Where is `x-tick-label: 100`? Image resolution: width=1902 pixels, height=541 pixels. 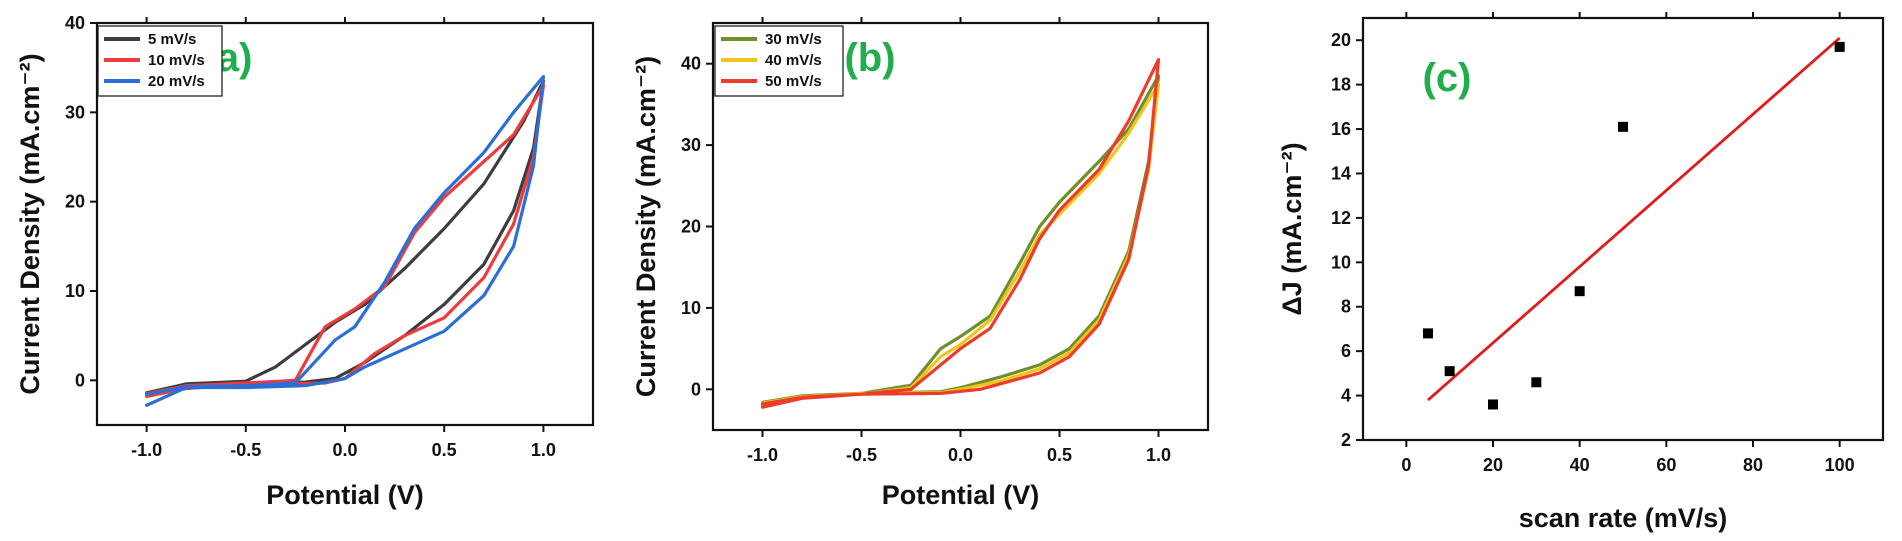
x-tick-label: 100 is located at coordinates (1840, 465).